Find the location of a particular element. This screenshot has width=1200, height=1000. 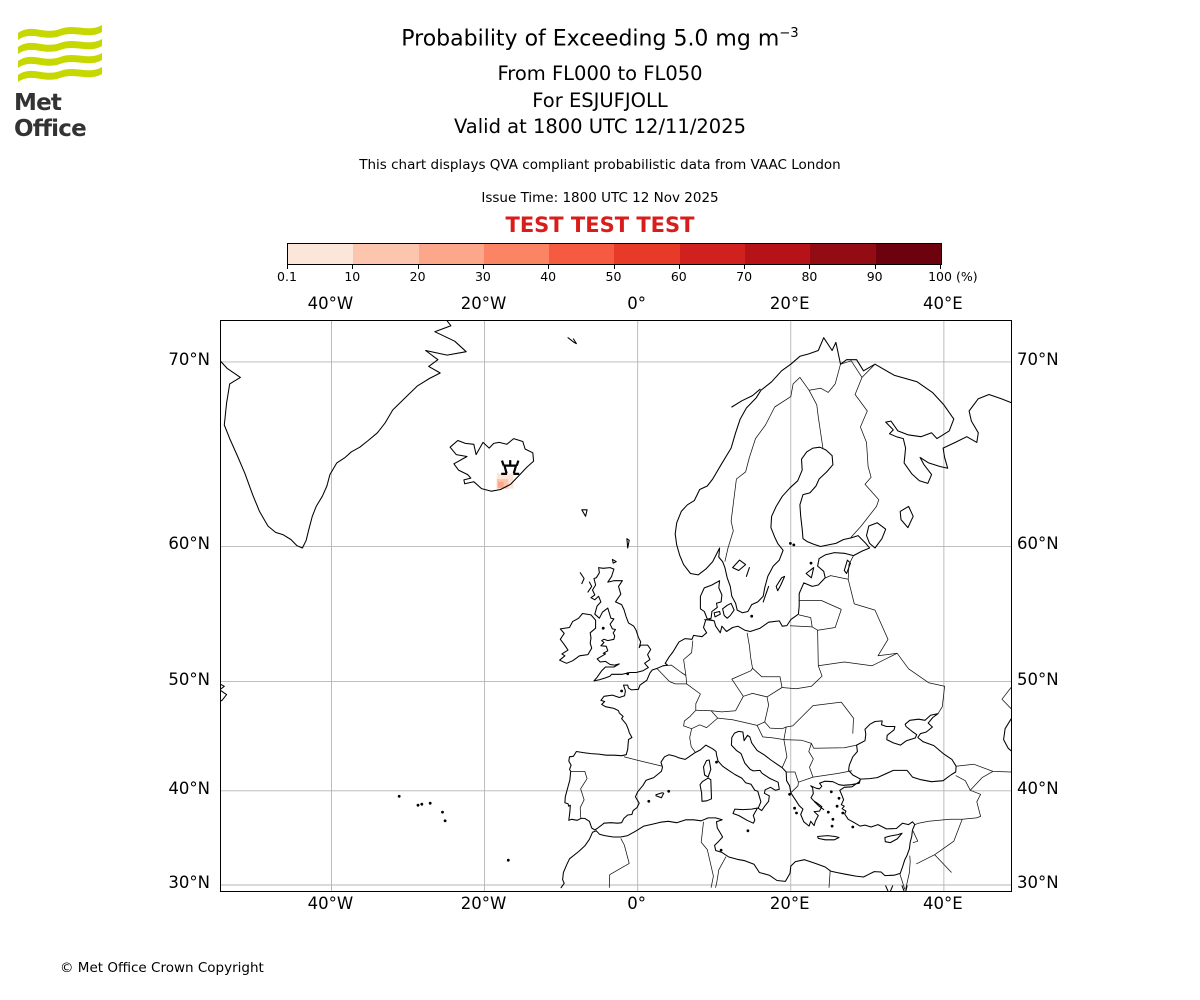

x-tick-label-bottom: 40°E is located at coordinates (943, 903).